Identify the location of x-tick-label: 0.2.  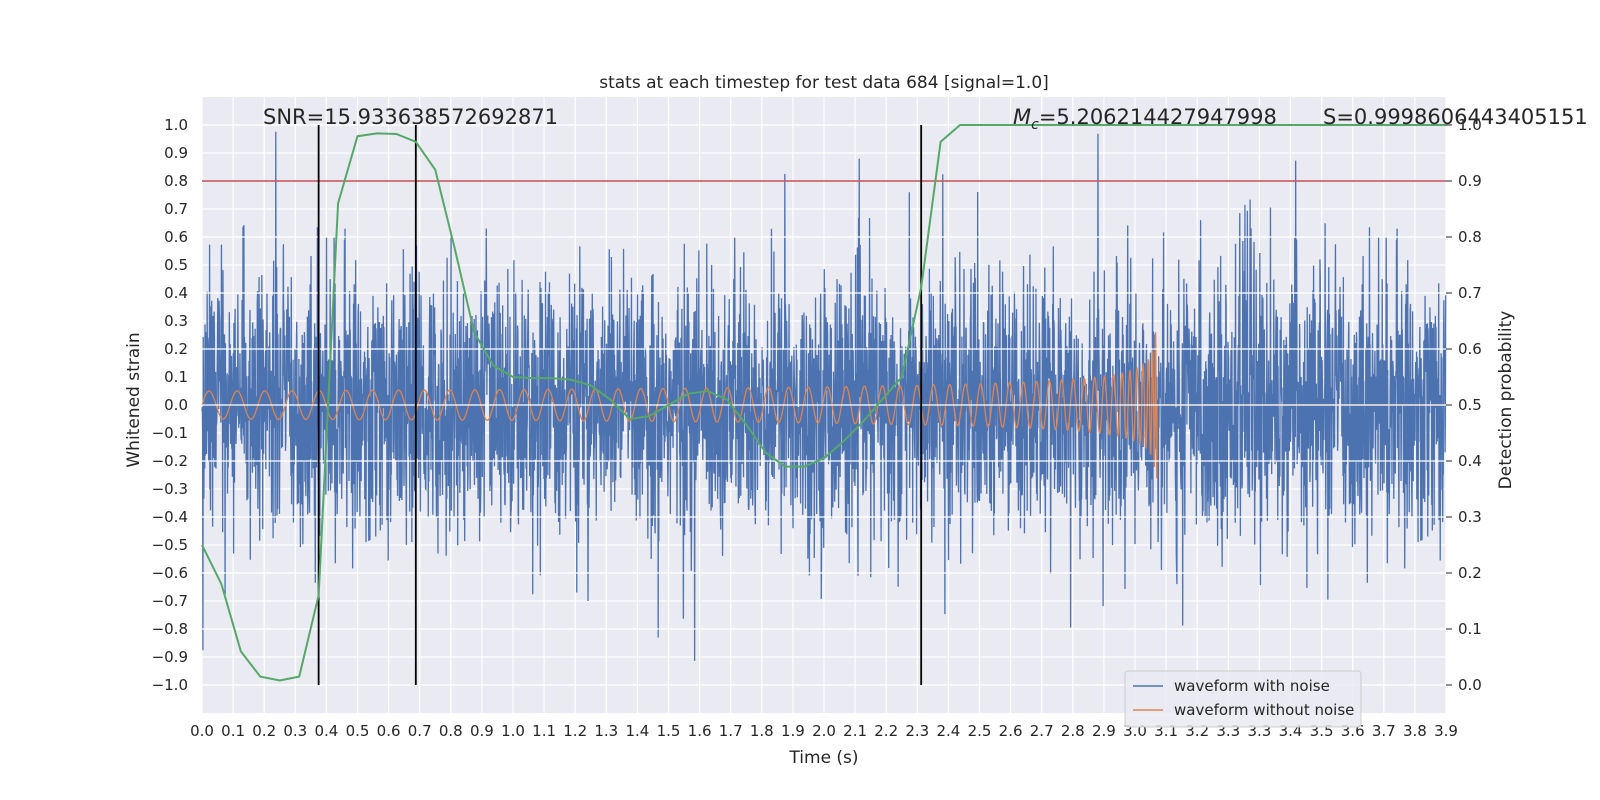
(264, 731).